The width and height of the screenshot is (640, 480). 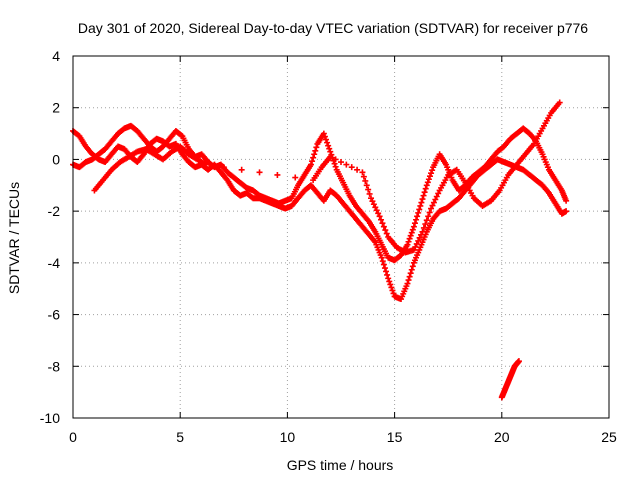 What do you see at coordinates (180, 437) in the screenshot?
I see `x-tick-label: 5` at bounding box center [180, 437].